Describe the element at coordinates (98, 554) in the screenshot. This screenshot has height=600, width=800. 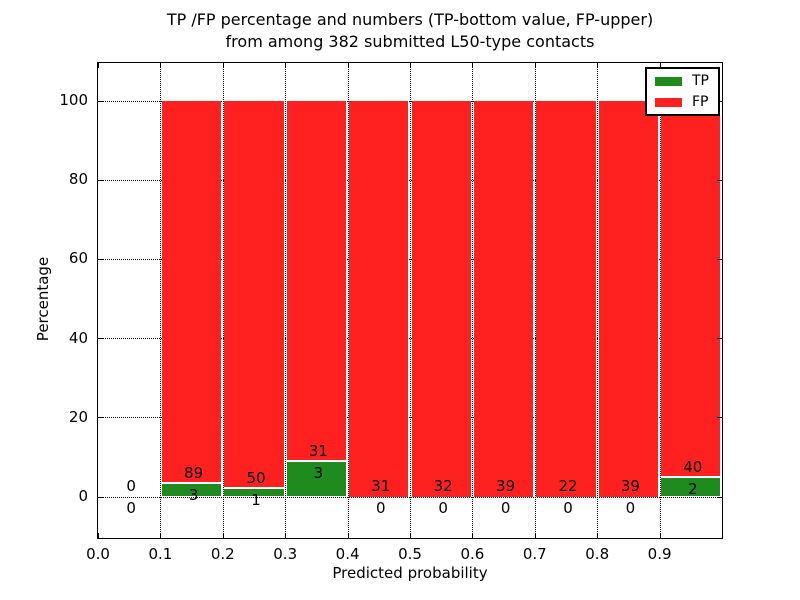
I see `x-tick-label: 0.0` at that location.